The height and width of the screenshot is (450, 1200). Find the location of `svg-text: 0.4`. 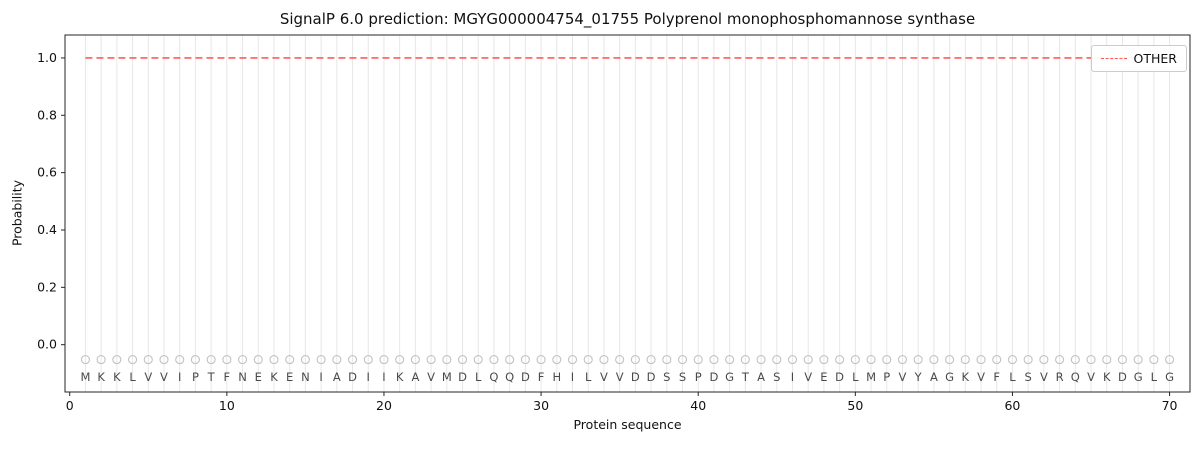

svg-text: 0.4 is located at coordinates (47, 229).